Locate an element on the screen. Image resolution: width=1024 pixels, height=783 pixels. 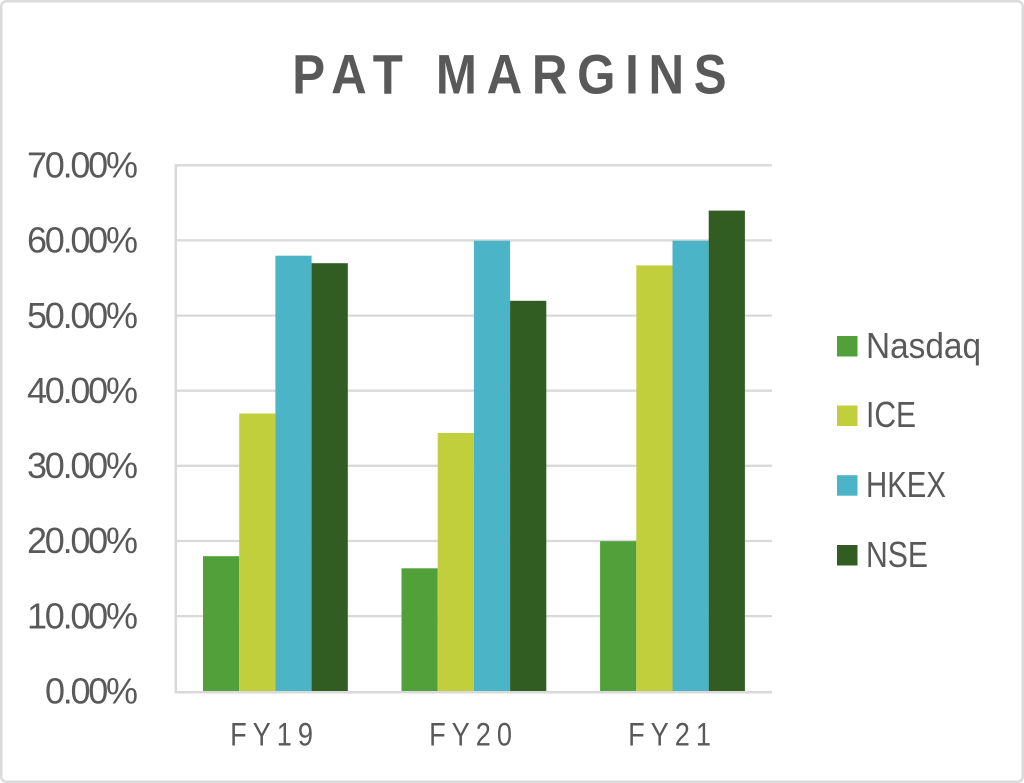
svg-text: 20.00% is located at coordinates (82, 540).